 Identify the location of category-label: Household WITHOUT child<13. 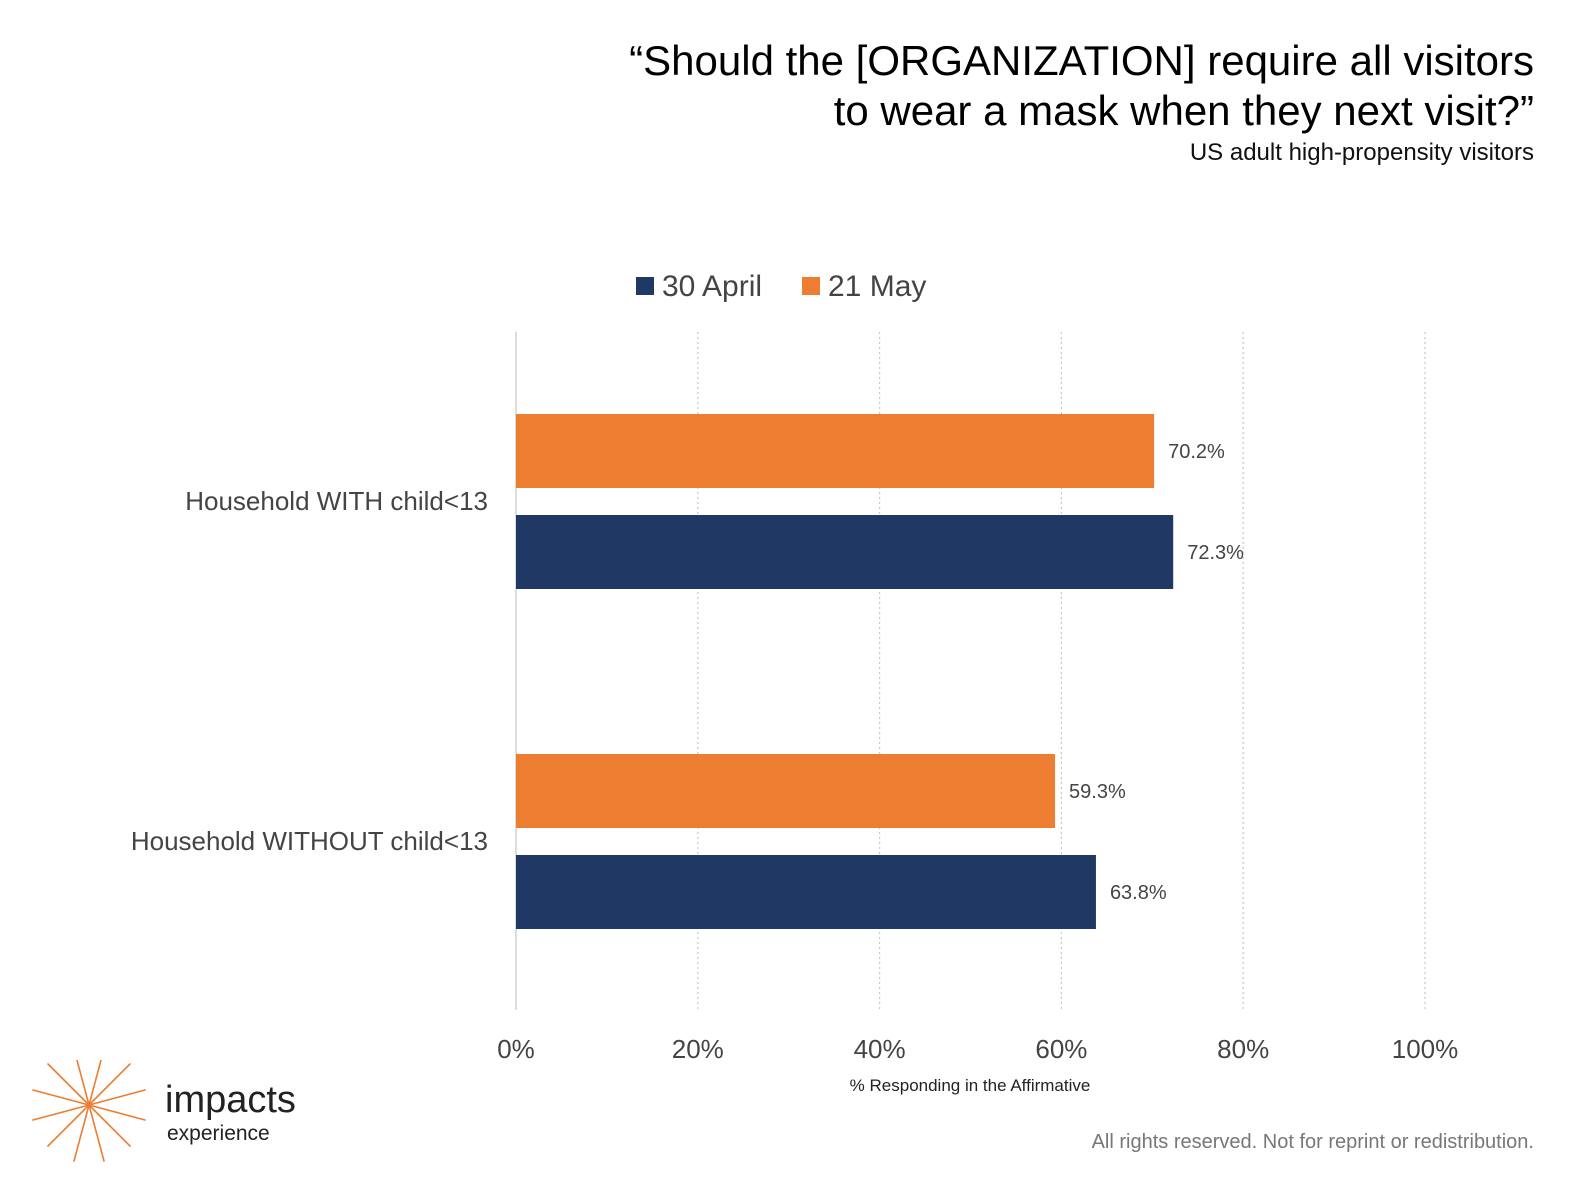
(309, 841).